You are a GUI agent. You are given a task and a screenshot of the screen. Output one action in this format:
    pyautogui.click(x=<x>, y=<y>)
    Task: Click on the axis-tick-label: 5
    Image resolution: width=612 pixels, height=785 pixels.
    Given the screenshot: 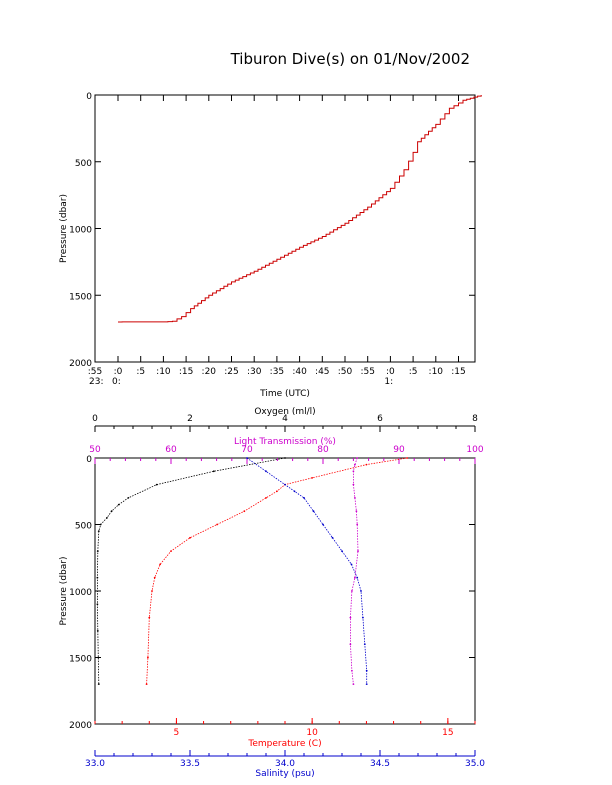 What is the action you would take?
    pyautogui.click(x=177, y=733)
    